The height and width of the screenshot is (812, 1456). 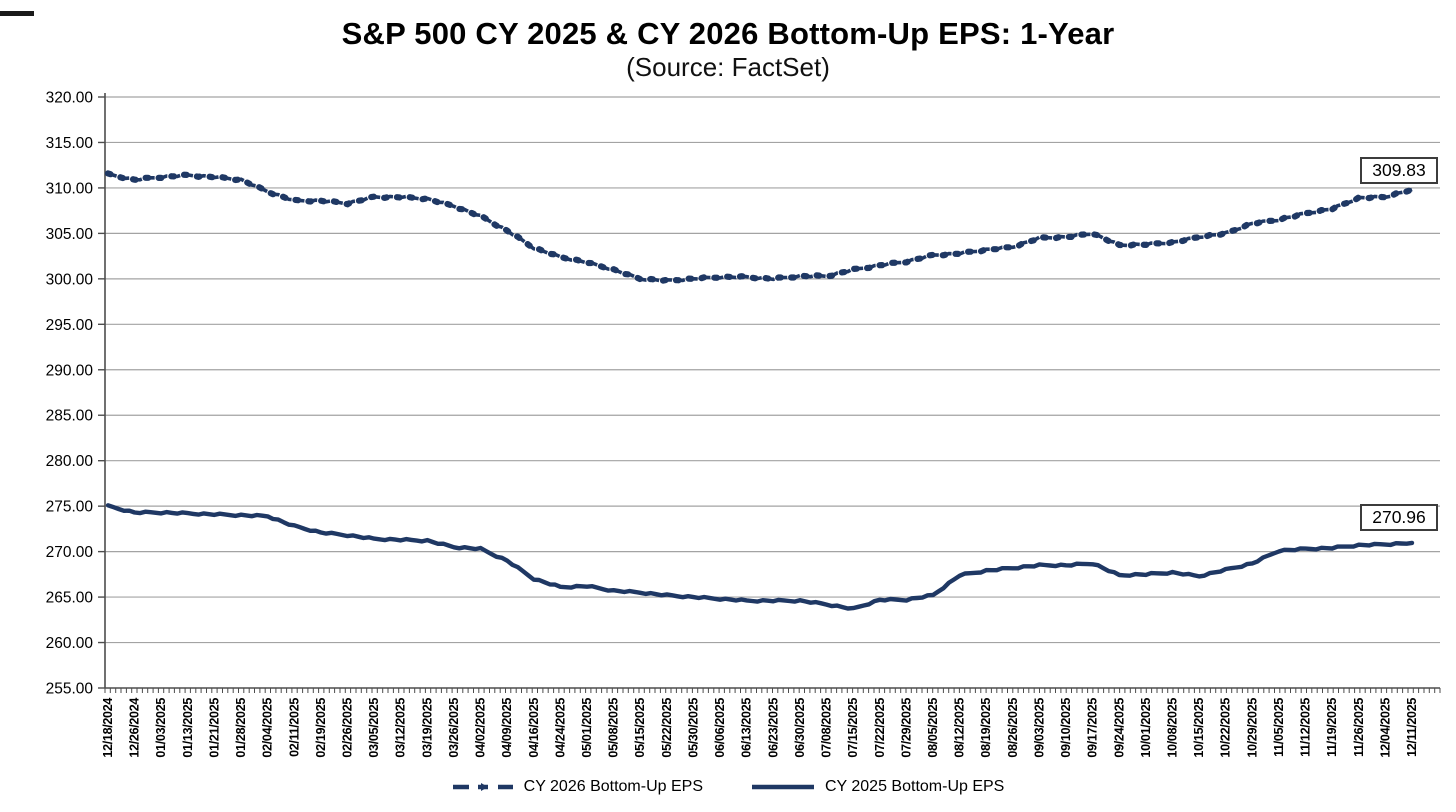 What do you see at coordinates (1093, 728) in the screenshot?
I see `x-axis-label: 09/17/2025` at bounding box center [1093, 728].